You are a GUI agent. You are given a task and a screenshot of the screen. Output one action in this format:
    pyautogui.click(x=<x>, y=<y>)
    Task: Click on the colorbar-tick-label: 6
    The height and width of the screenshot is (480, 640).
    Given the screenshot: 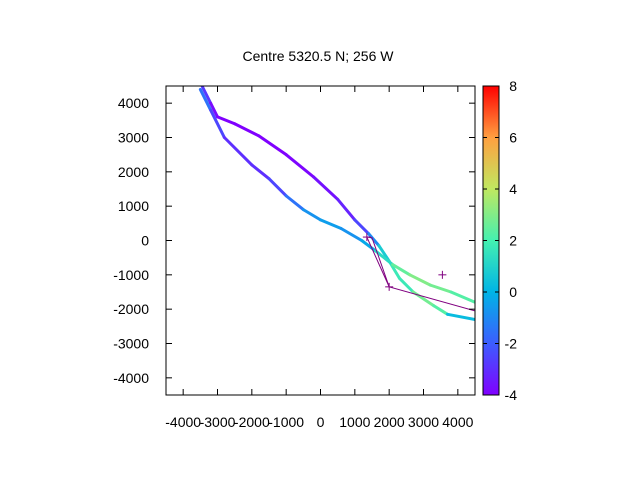 What is the action you would take?
    pyautogui.click(x=513, y=138)
    